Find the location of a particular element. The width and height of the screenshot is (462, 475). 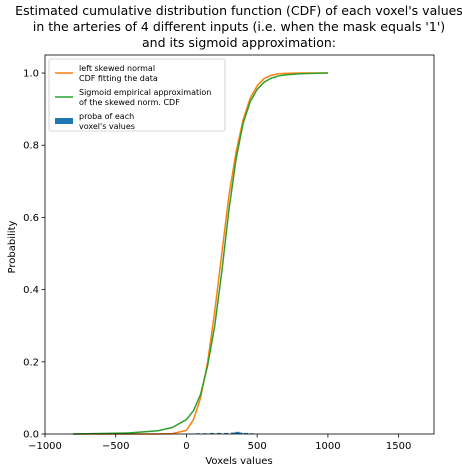

y-tick-label: 0.6 is located at coordinates (31, 218).